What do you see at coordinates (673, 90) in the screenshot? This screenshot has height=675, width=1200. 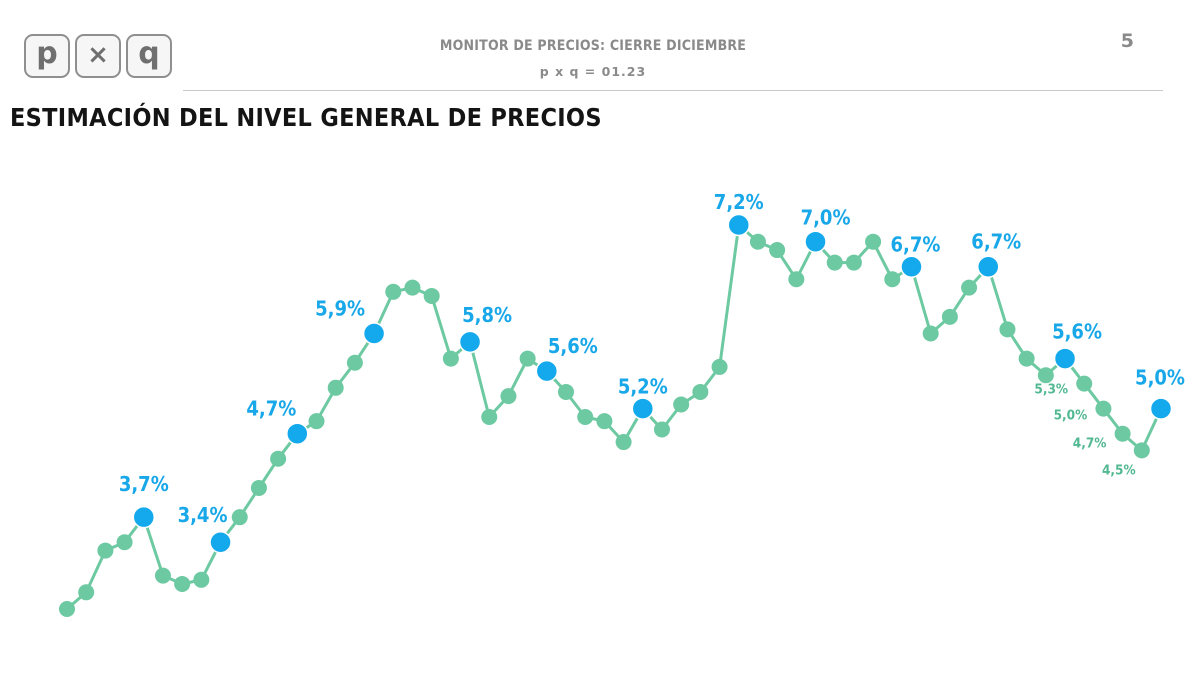 I see `header-divider` at bounding box center [673, 90].